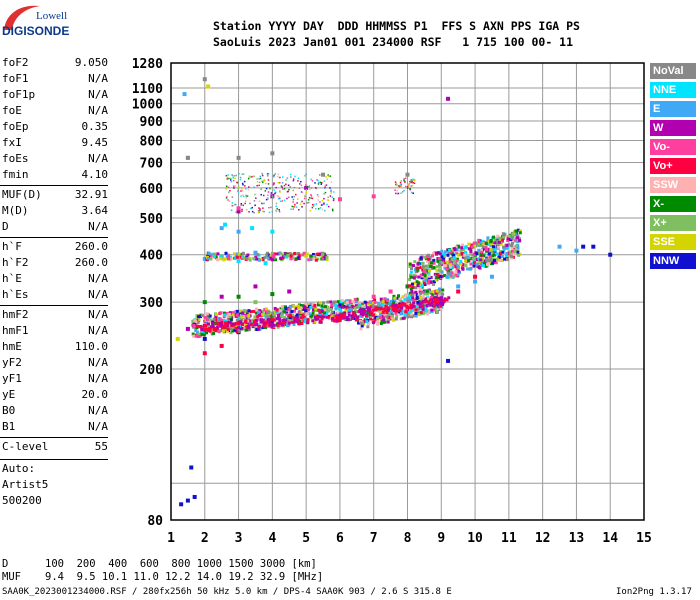  I want to click on y-tick-label: 1100, so click(147, 89).